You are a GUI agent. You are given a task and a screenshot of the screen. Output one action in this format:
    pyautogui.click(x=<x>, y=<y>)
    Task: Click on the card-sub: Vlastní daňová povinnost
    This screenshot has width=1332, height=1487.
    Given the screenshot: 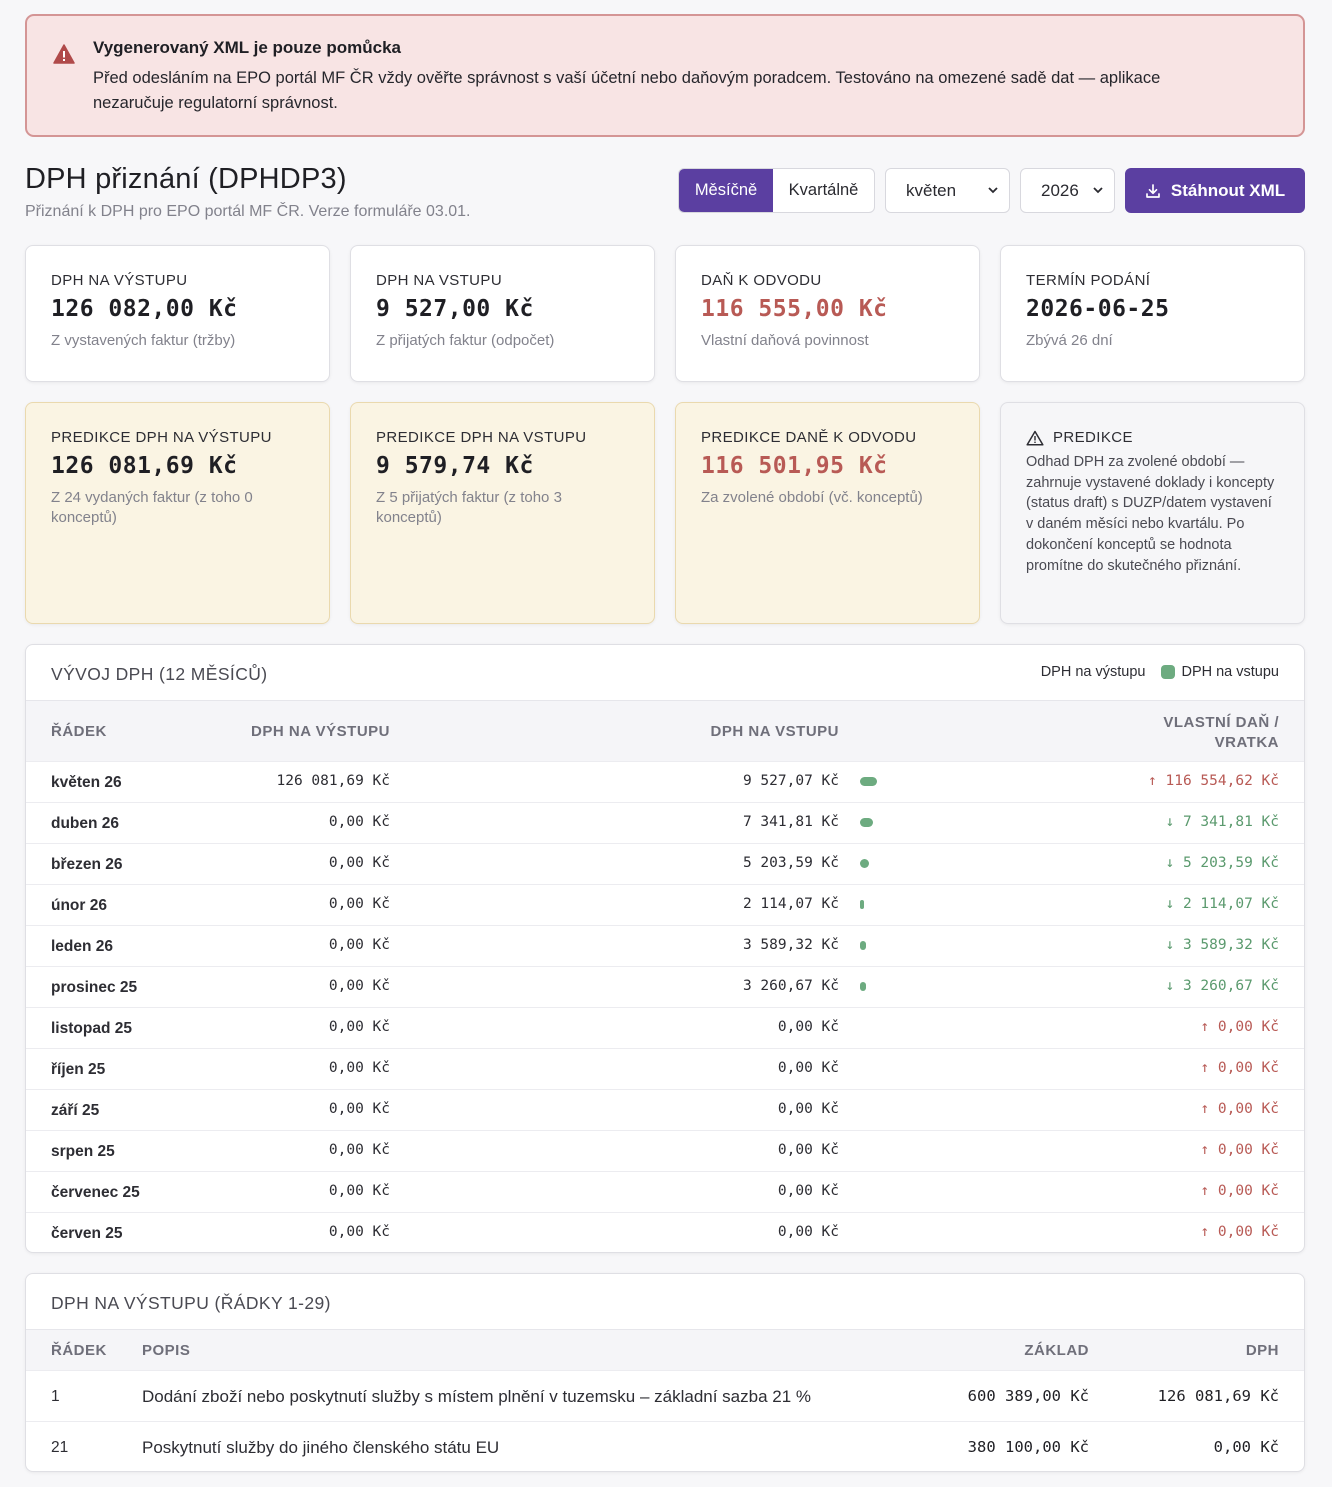 What is the action you would take?
    pyautogui.click(x=785, y=340)
    